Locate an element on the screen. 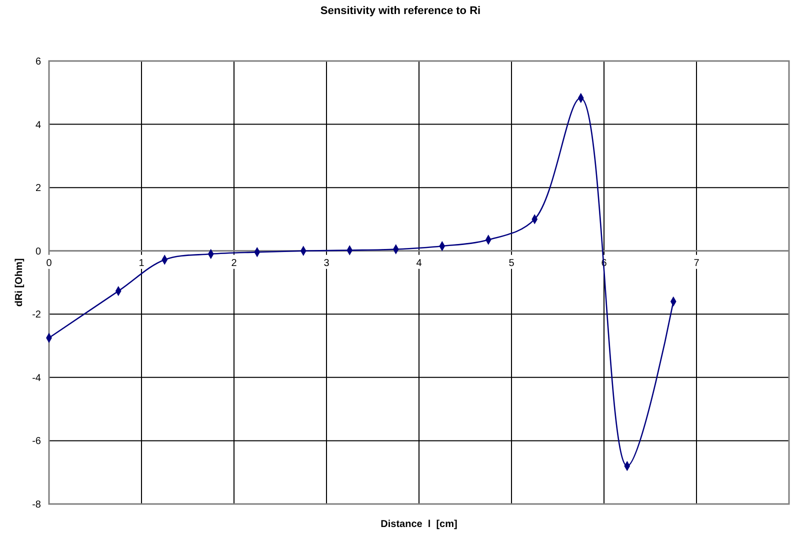  x-tick-label: 2 is located at coordinates (234, 263).